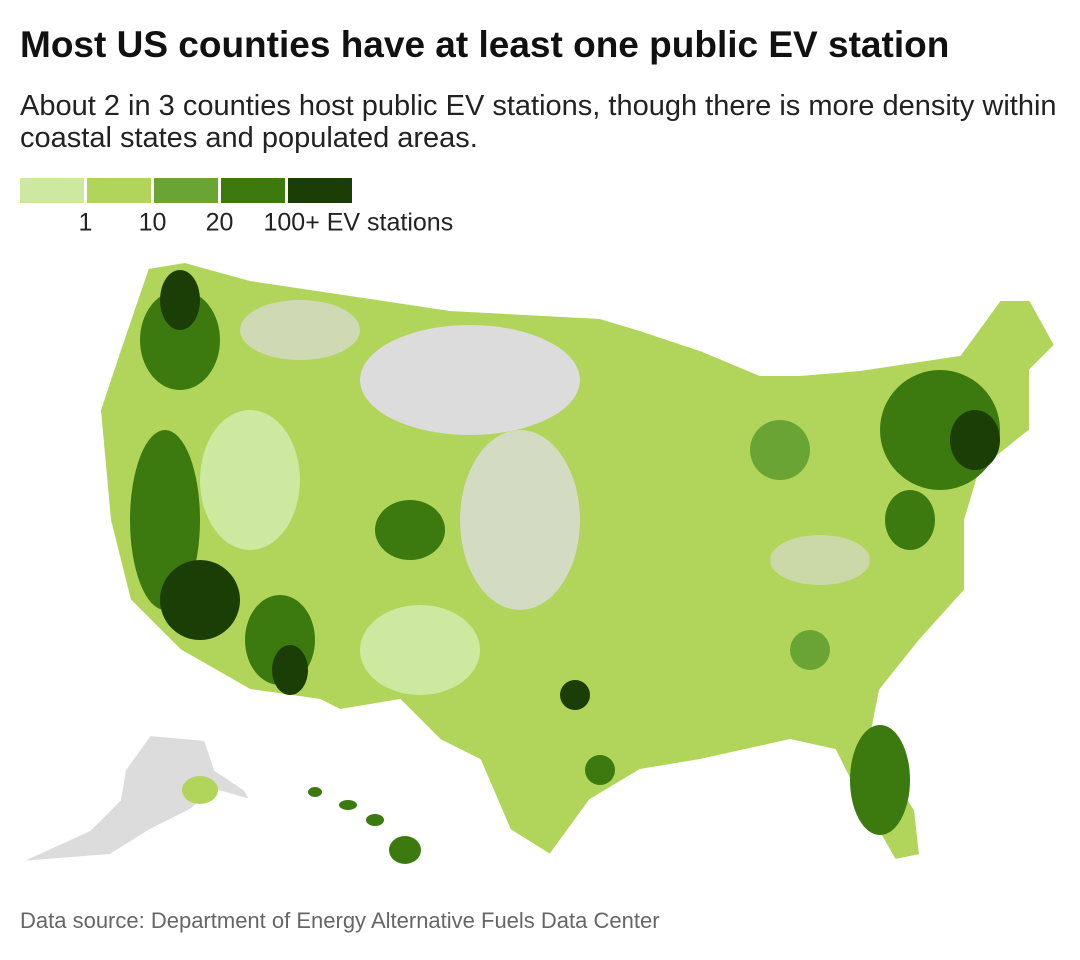 The width and height of the screenshot is (1080, 960). Describe the element at coordinates (236, 207) in the screenshot. I see `legend: 1 10 20 100+ EV stations` at that location.